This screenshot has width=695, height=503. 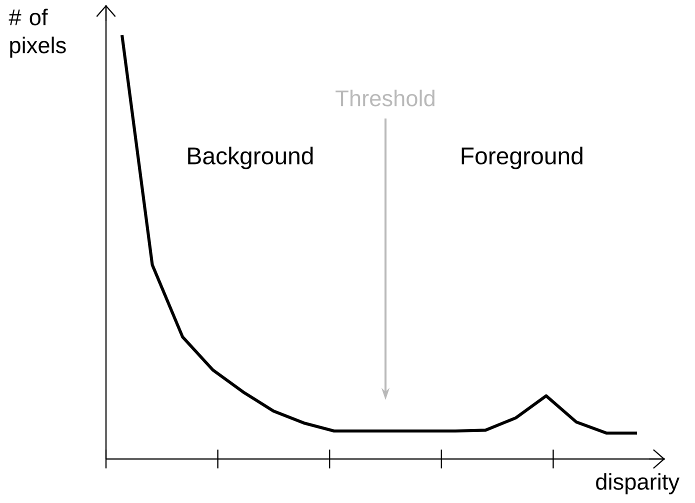 I want to click on annotation: Threshold, so click(x=385, y=98).